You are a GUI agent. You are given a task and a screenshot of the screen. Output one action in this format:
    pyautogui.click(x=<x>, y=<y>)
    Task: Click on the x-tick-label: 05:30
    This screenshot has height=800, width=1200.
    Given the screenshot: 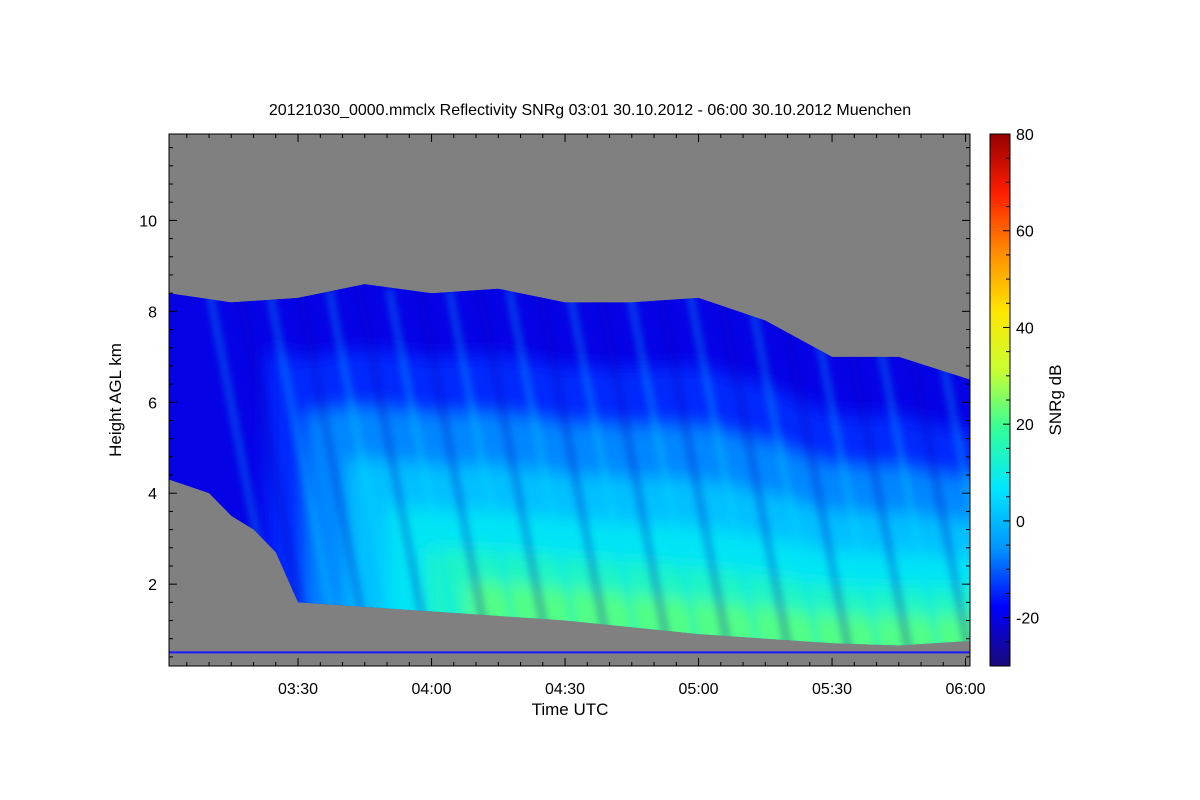 What is the action you would take?
    pyautogui.click(x=832, y=689)
    